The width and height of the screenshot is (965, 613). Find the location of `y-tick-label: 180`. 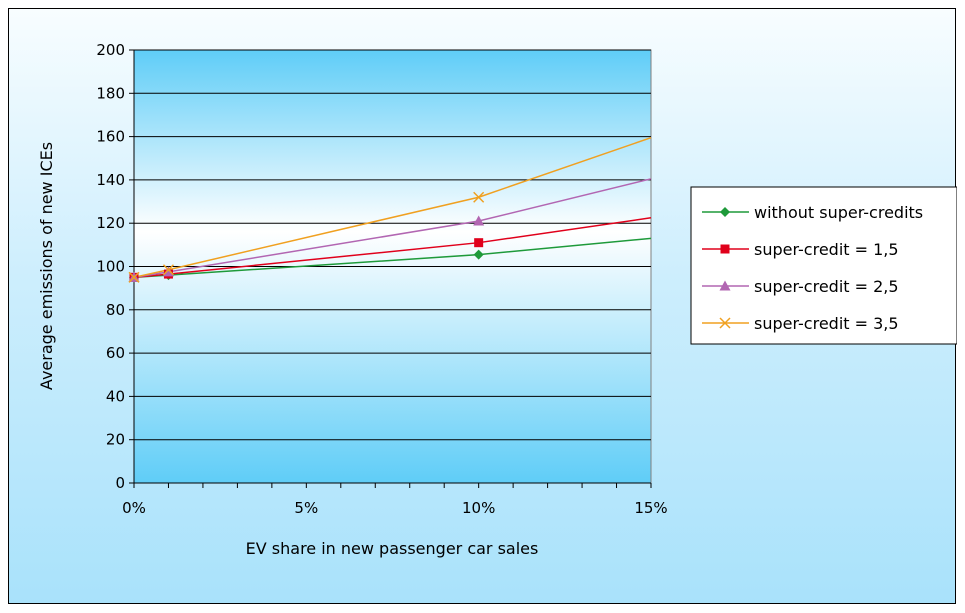

y-tick-label: 180 is located at coordinates (110, 93).